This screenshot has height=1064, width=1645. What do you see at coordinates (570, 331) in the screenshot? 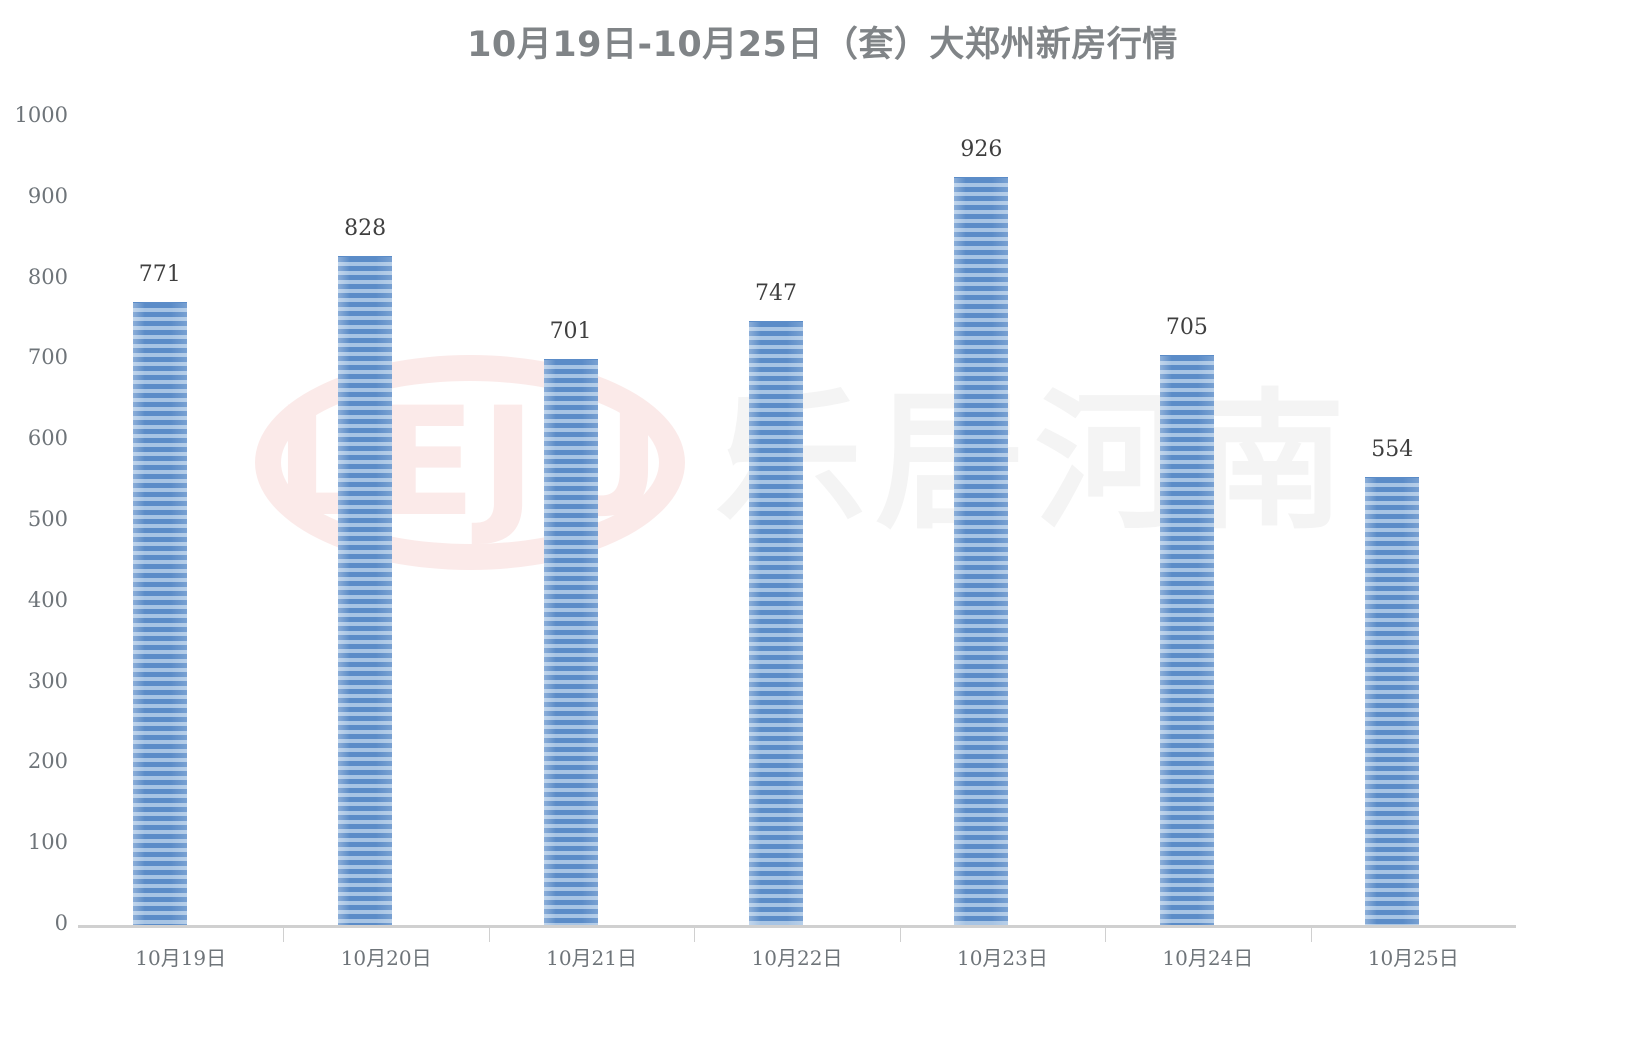
I see `bar-value-label: 701` at bounding box center [570, 331].